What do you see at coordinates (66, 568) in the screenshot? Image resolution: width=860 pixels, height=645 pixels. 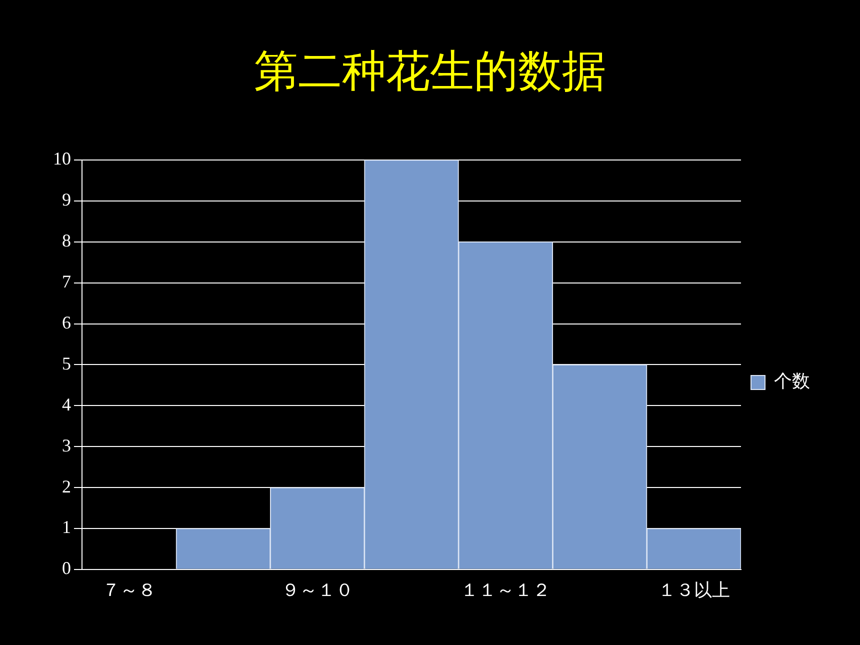 I see `y-tick-label: 0` at bounding box center [66, 568].